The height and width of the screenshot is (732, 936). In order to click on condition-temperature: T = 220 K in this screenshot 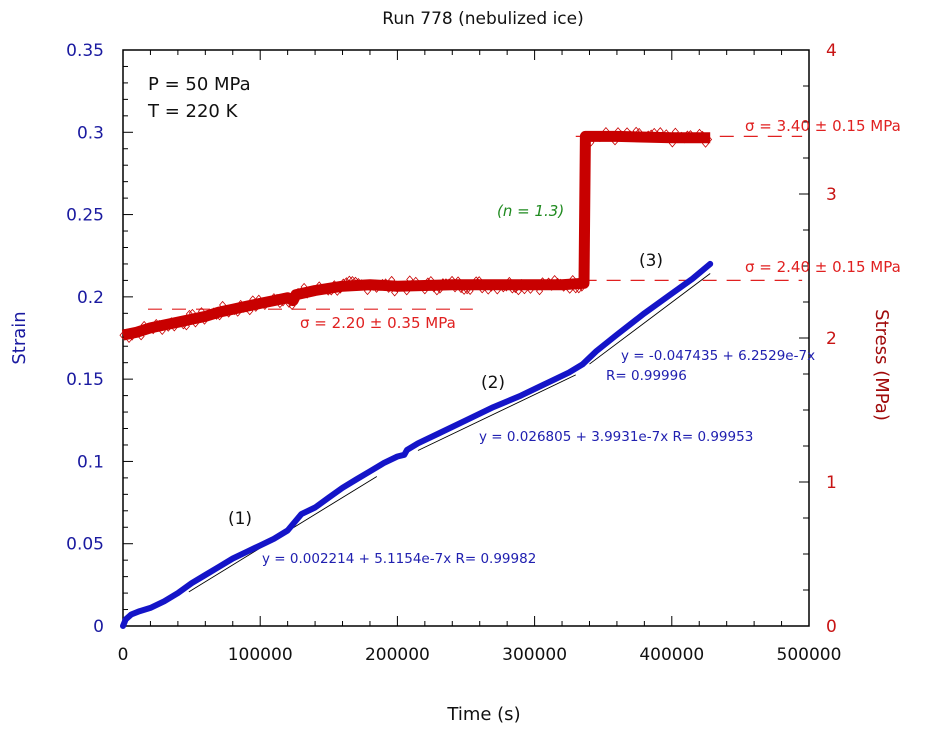, I will do `click(193, 111)`.